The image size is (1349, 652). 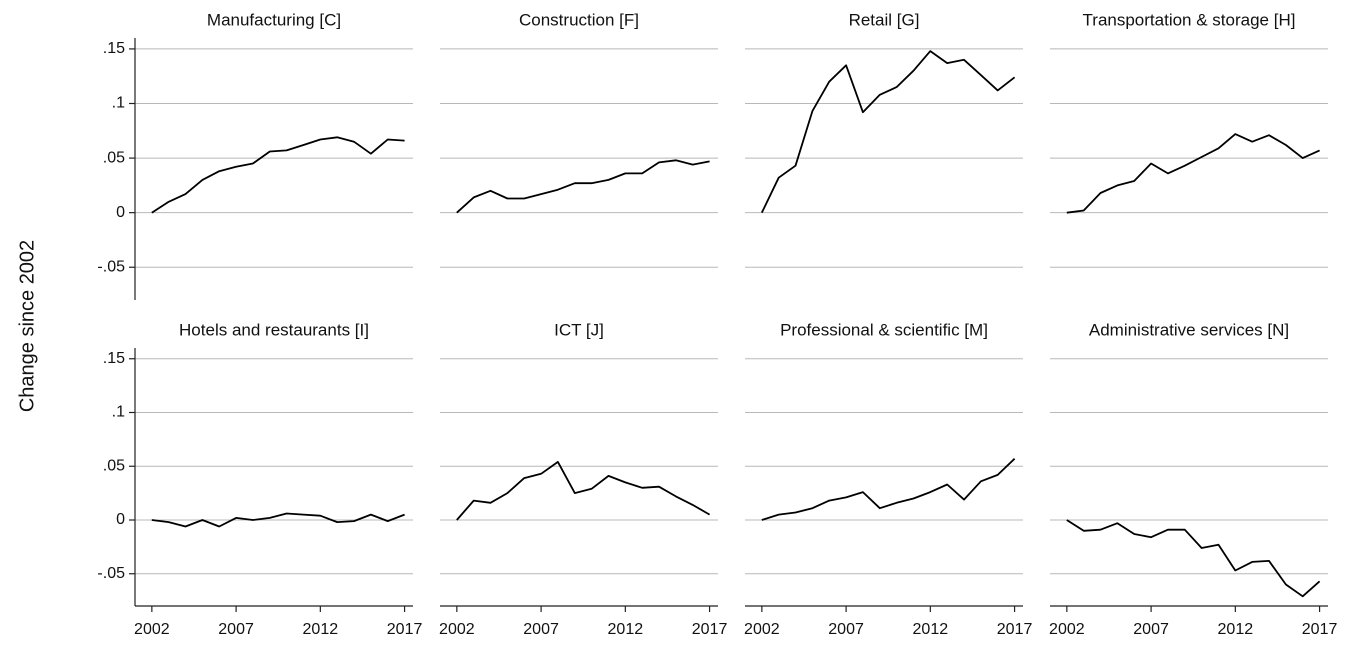 What do you see at coordinates (579, 329) in the screenshot?
I see `panel-title: ICT [J]` at bounding box center [579, 329].